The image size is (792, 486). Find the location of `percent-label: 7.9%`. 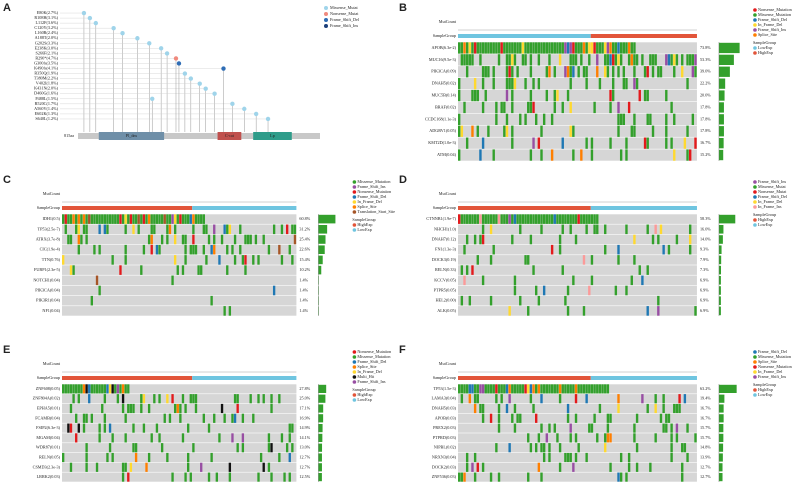

percent-label: 7.9% is located at coordinates (704, 259).